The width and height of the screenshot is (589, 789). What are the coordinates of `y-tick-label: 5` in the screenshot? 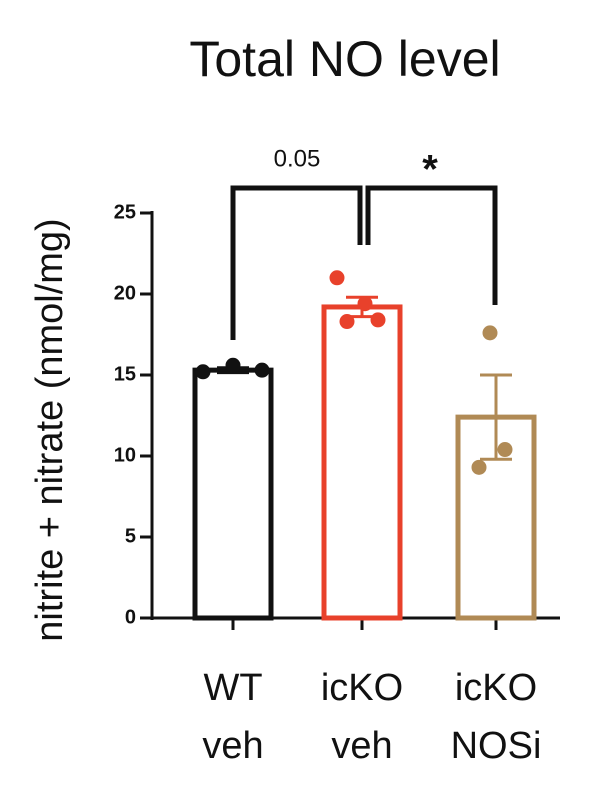 It's located at (130, 536).